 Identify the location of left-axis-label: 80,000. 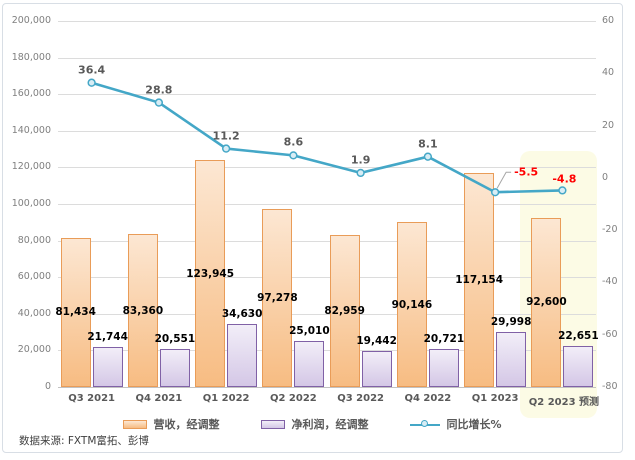
(34, 240).